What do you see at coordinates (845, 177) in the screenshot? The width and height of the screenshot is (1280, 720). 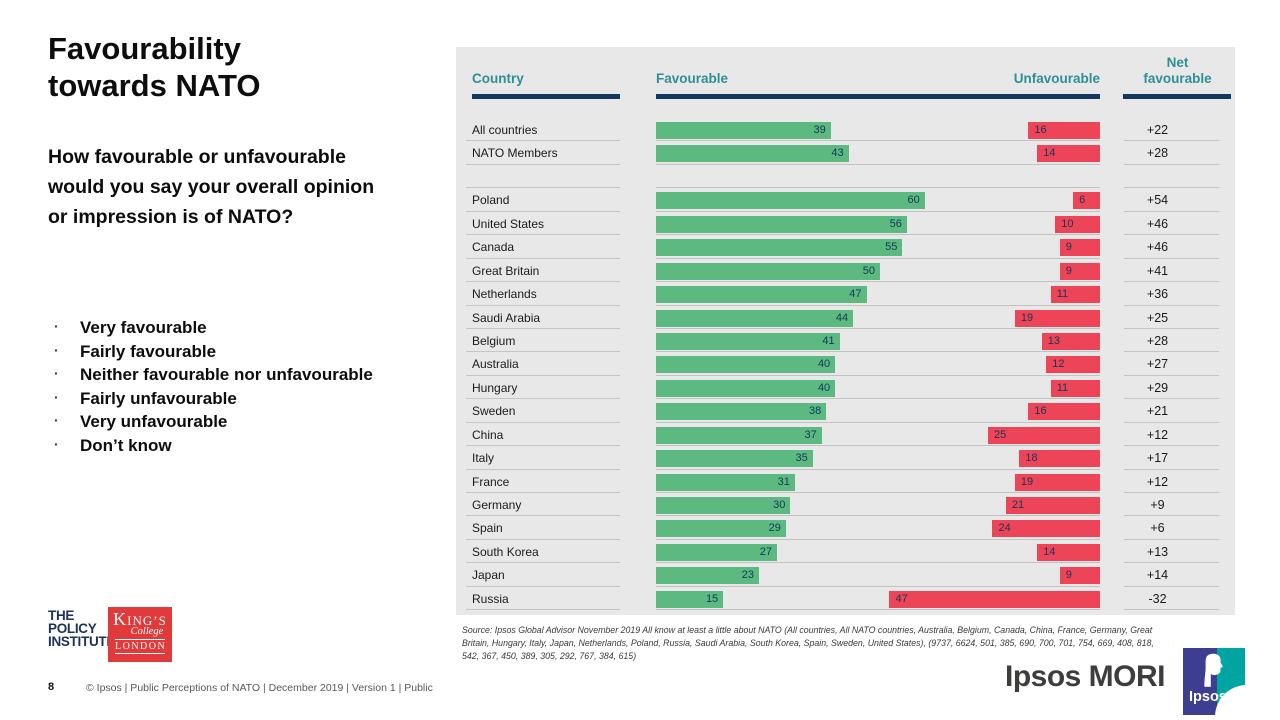 I see `table-row` at bounding box center [845, 177].